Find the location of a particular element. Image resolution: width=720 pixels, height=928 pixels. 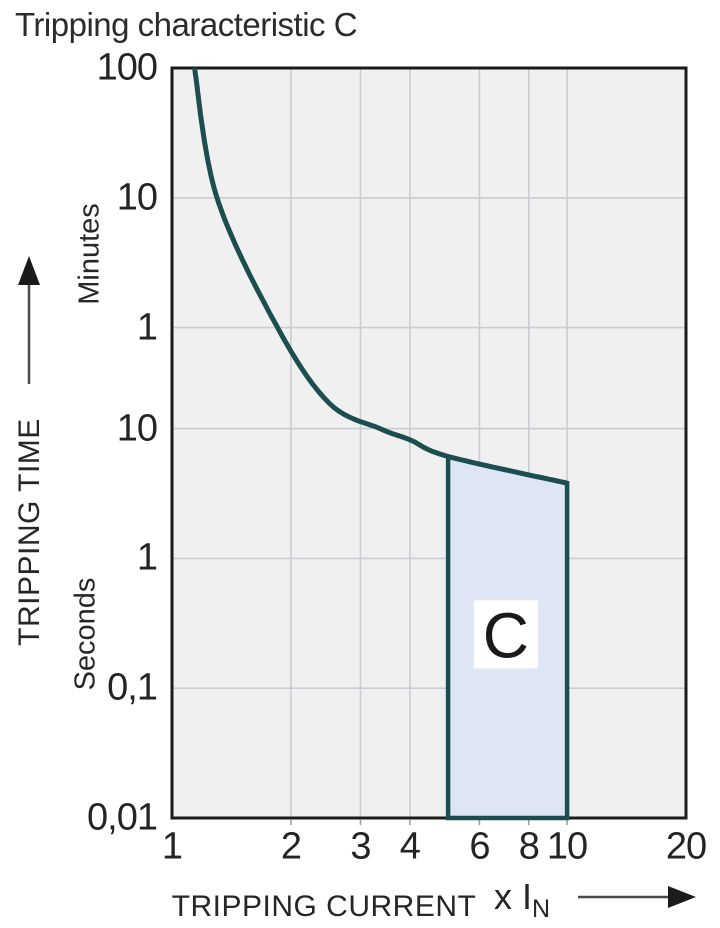

band-label: C is located at coordinates (506, 635).